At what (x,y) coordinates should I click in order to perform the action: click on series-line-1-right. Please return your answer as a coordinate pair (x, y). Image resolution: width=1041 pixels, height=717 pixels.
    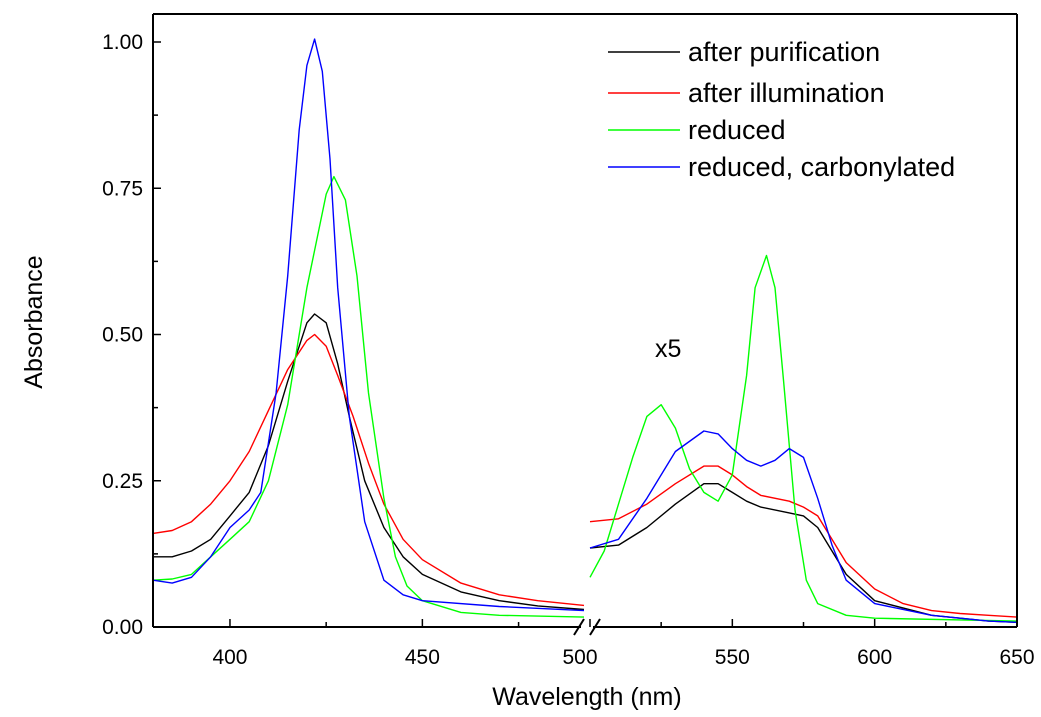
    Looking at the image, I should click on (803, 553).